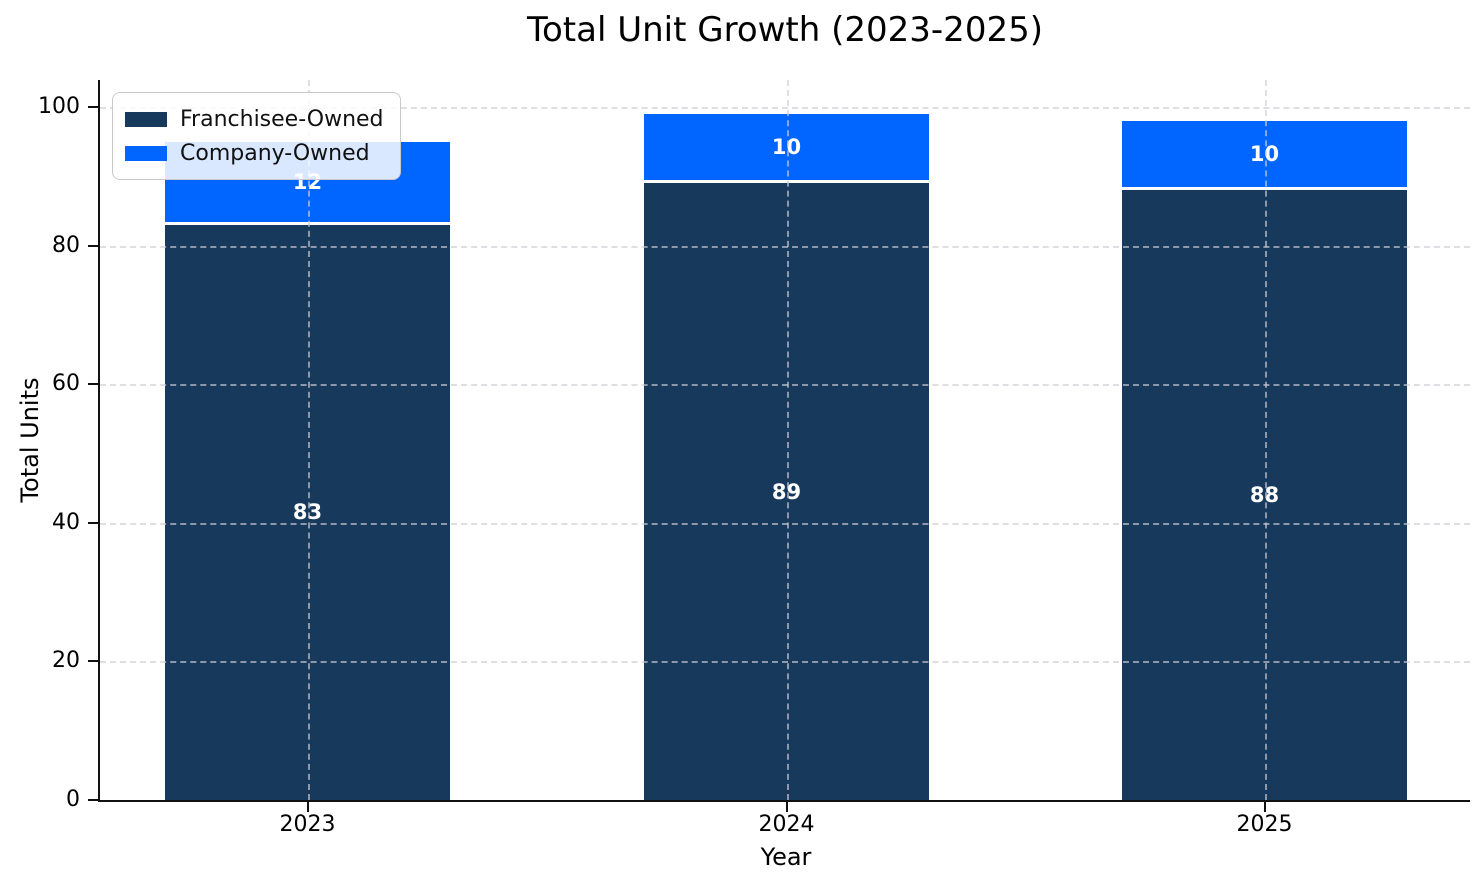  What do you see at coordinates (73, 799) in the screenshot?
I see `y-tick-label-0: 0` at bounding box center [73, 799].